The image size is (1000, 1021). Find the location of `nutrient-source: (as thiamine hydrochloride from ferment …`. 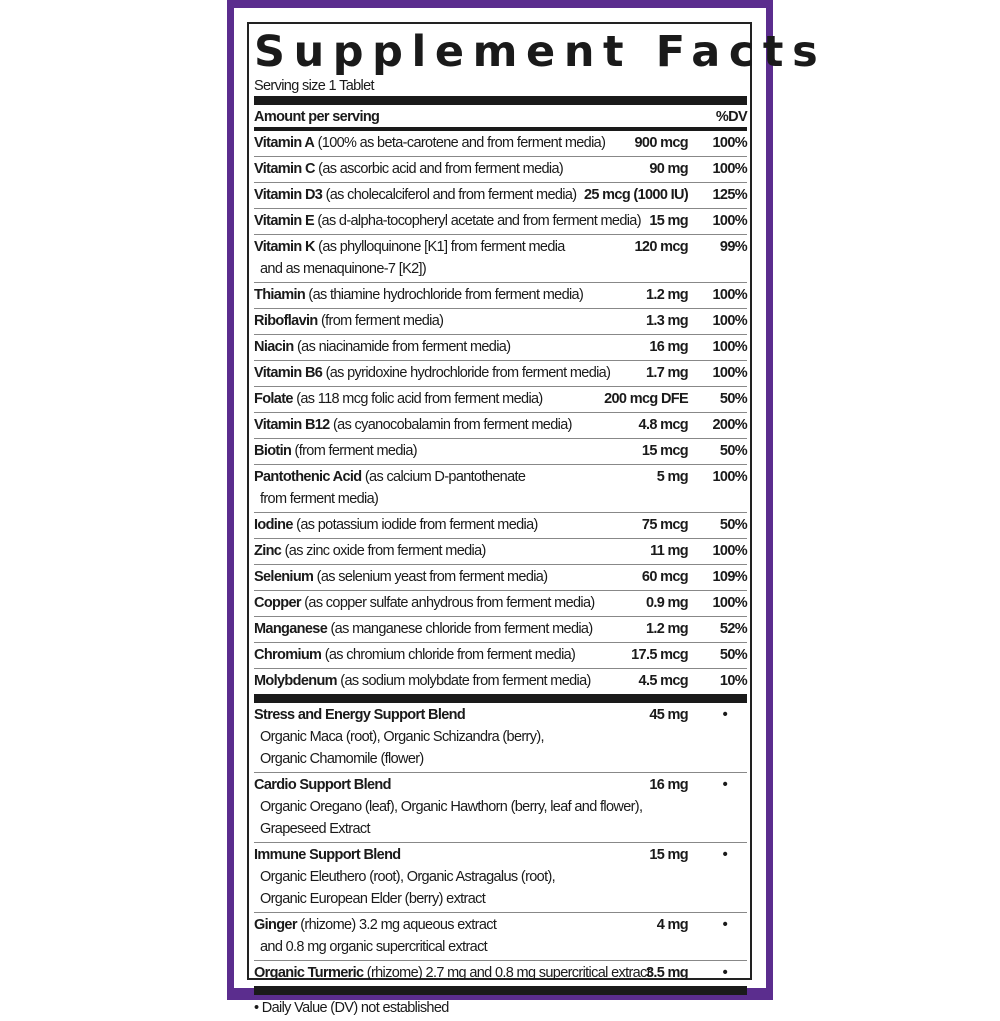

nutrient-source: (as thiamine hydrochloride from ferment … is located at coordinates (444, 295).